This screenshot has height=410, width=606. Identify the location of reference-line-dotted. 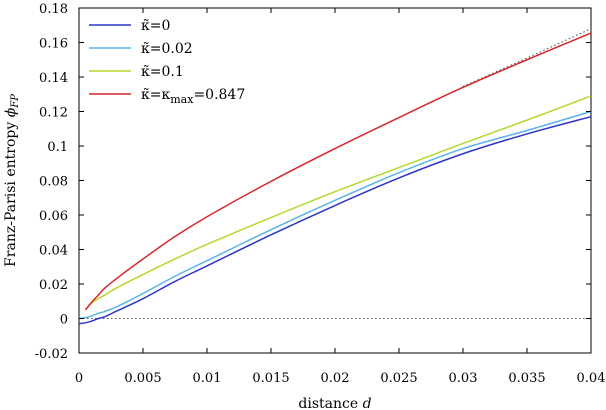
(527, 58).